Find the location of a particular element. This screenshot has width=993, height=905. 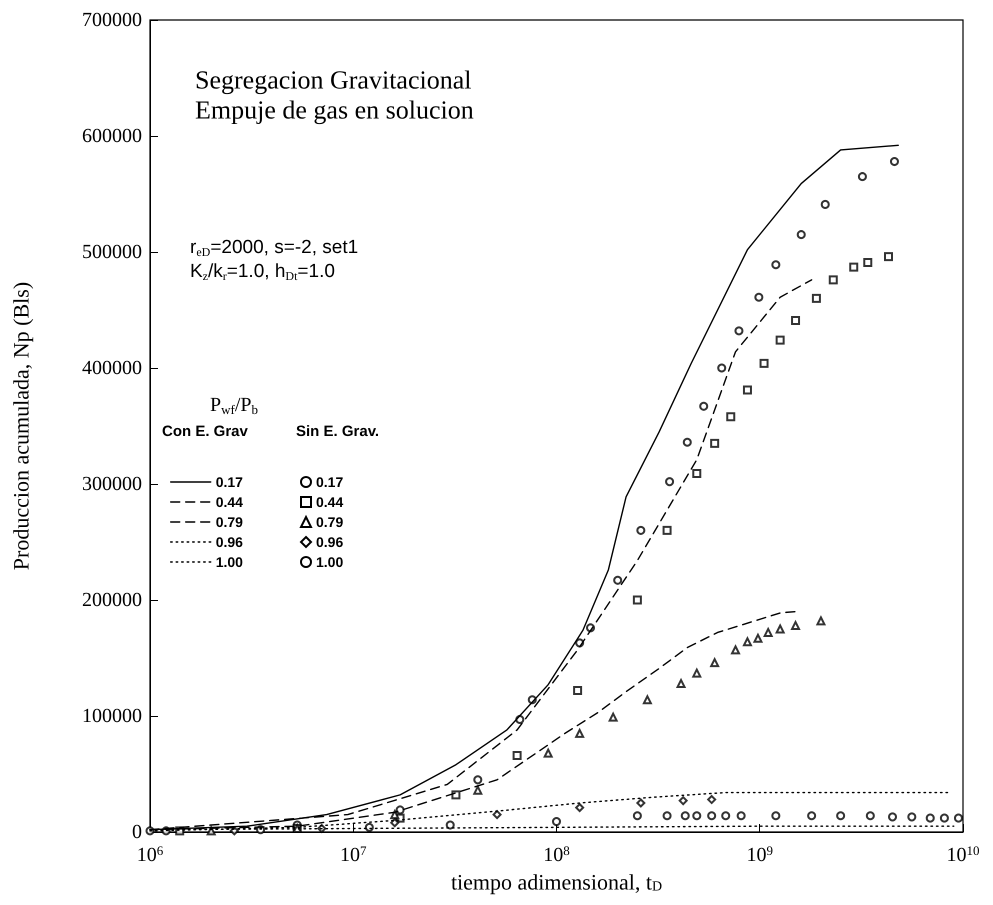

y-tick-label: 0 is located at coordinates (137, 832).